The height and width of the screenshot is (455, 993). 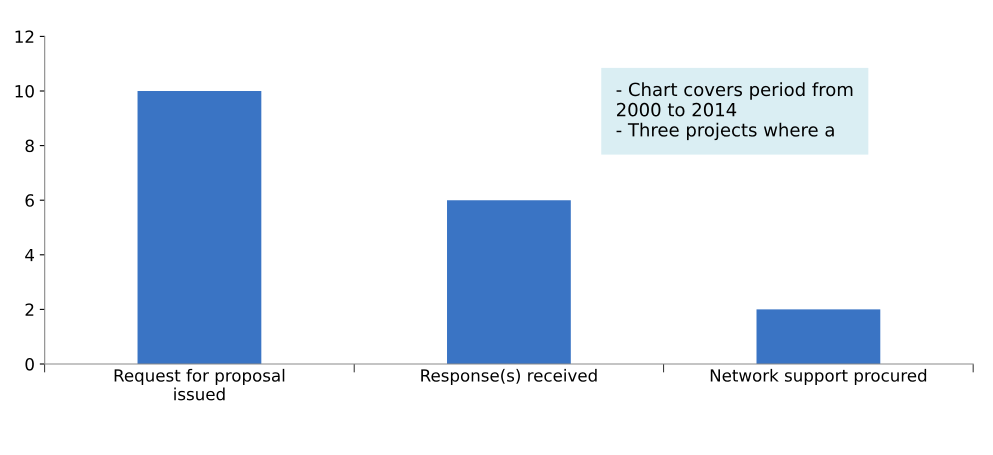 I want to click on y-tick-label: 0, so click(x=29, y=364).